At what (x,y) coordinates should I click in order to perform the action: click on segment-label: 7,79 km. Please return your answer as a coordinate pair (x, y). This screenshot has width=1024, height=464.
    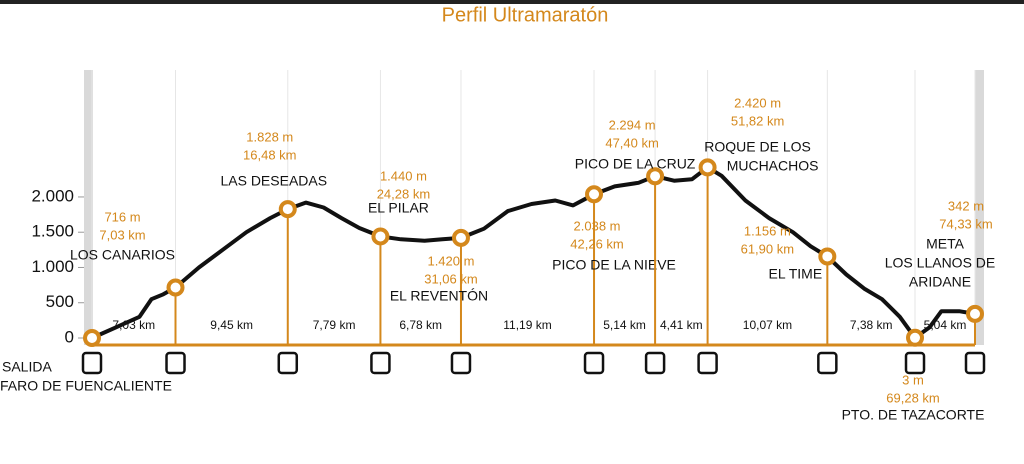
    Looking at the image, I should click on (334, 325).